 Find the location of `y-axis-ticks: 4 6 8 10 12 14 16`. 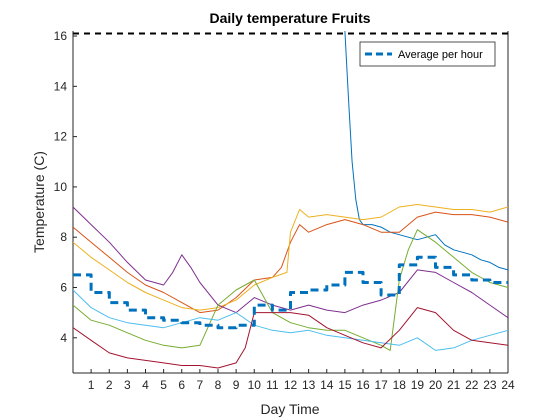

y-axis-ticks: 4 6 8 10 12 14 16 is located at coordinates (65, 187).